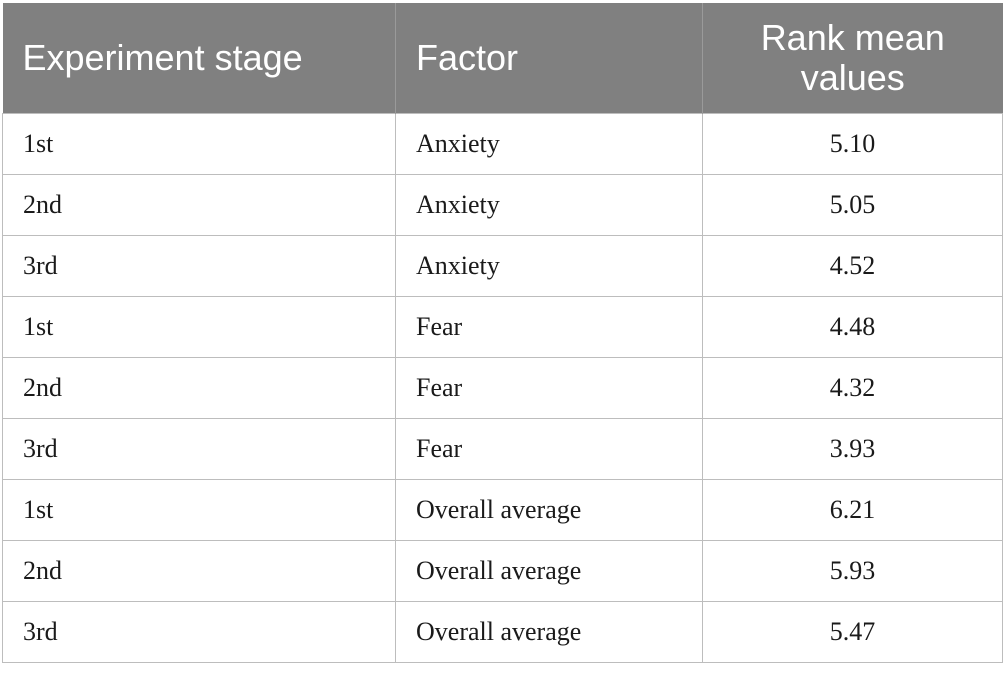 Image resolution: width=1005 pixels, height=685 pixels. What do you see at coordinates (852, 265) in the screenshot?
I see `cell-value: 4.52` at bounding box center [852, 265].